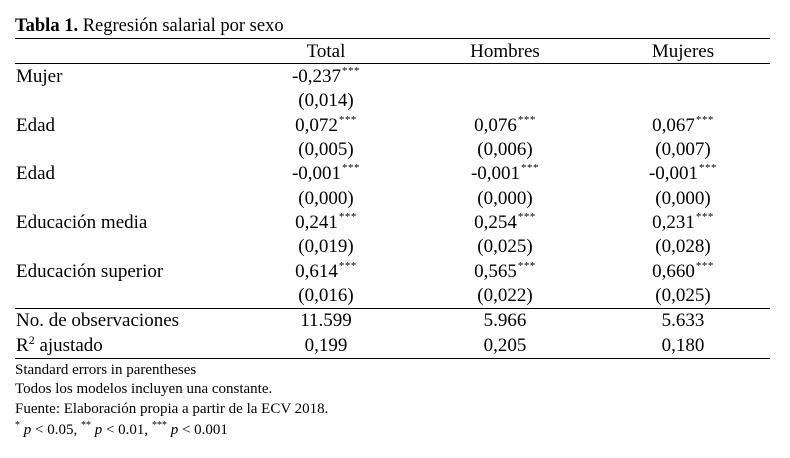 The width and height of the screenshot is (790, 458). Describe the element at coordinates (392, 308) in the screenshot. I see `stats-rule` at that location.